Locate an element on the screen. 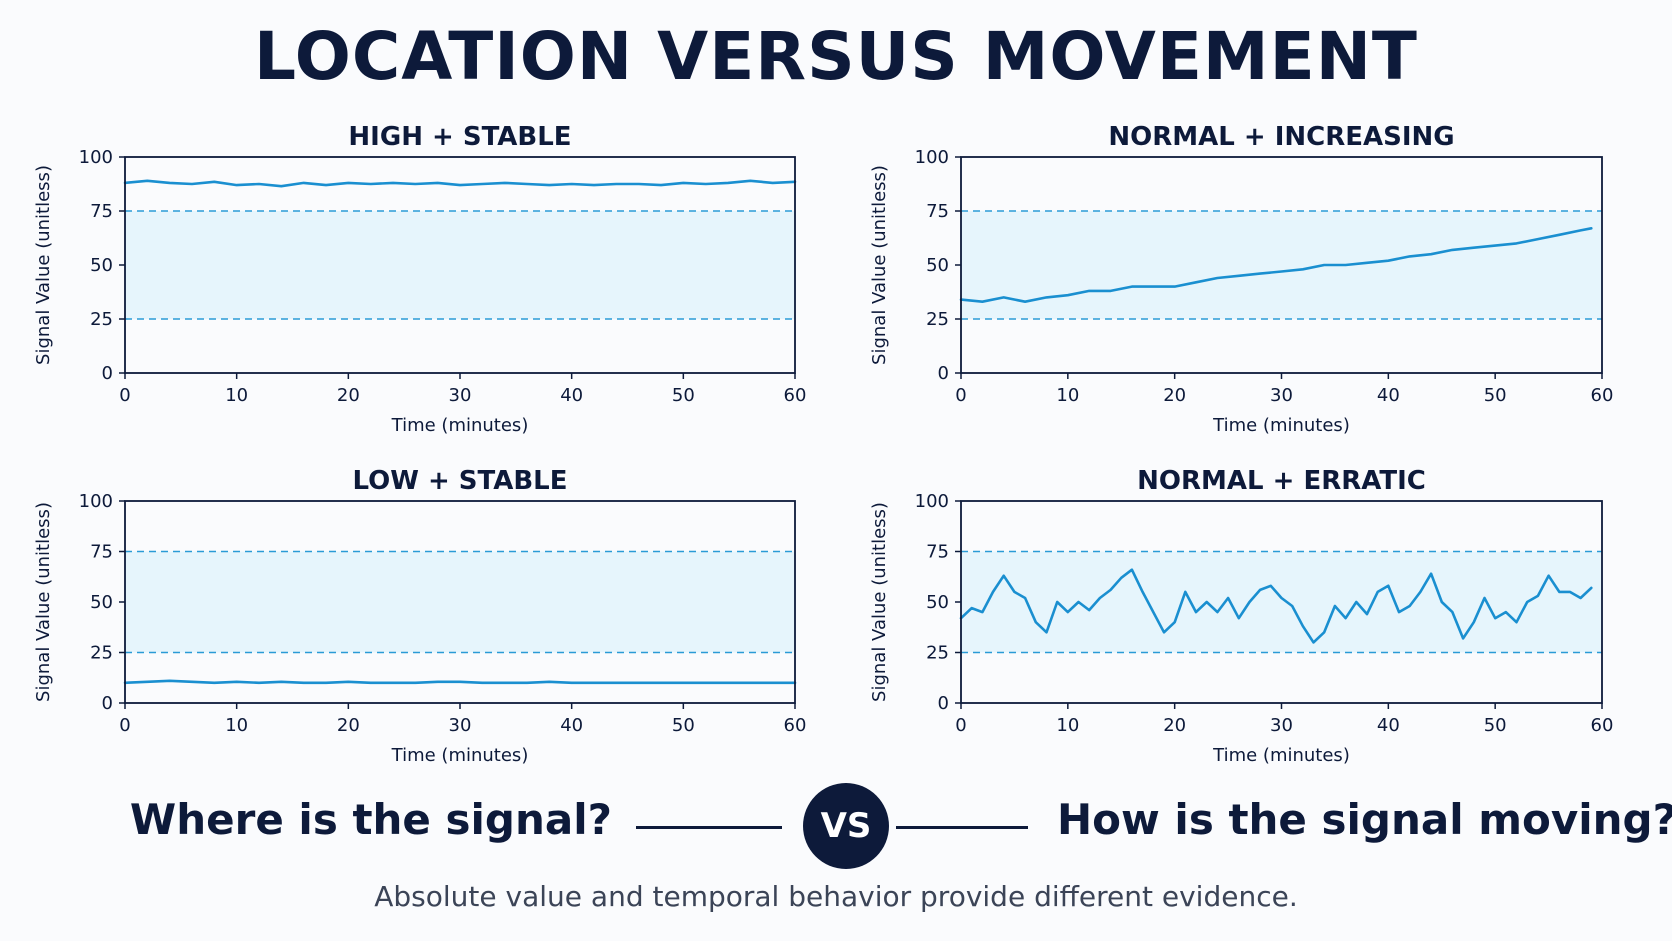  panel-title: NORMAL + ERRATIC is located at coordinates (1281, 481).